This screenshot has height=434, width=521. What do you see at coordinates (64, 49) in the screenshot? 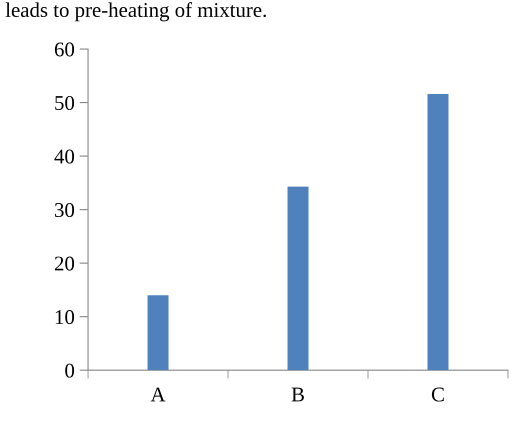
I see `y-tick-label: 60` at bounding box center [64, 49].